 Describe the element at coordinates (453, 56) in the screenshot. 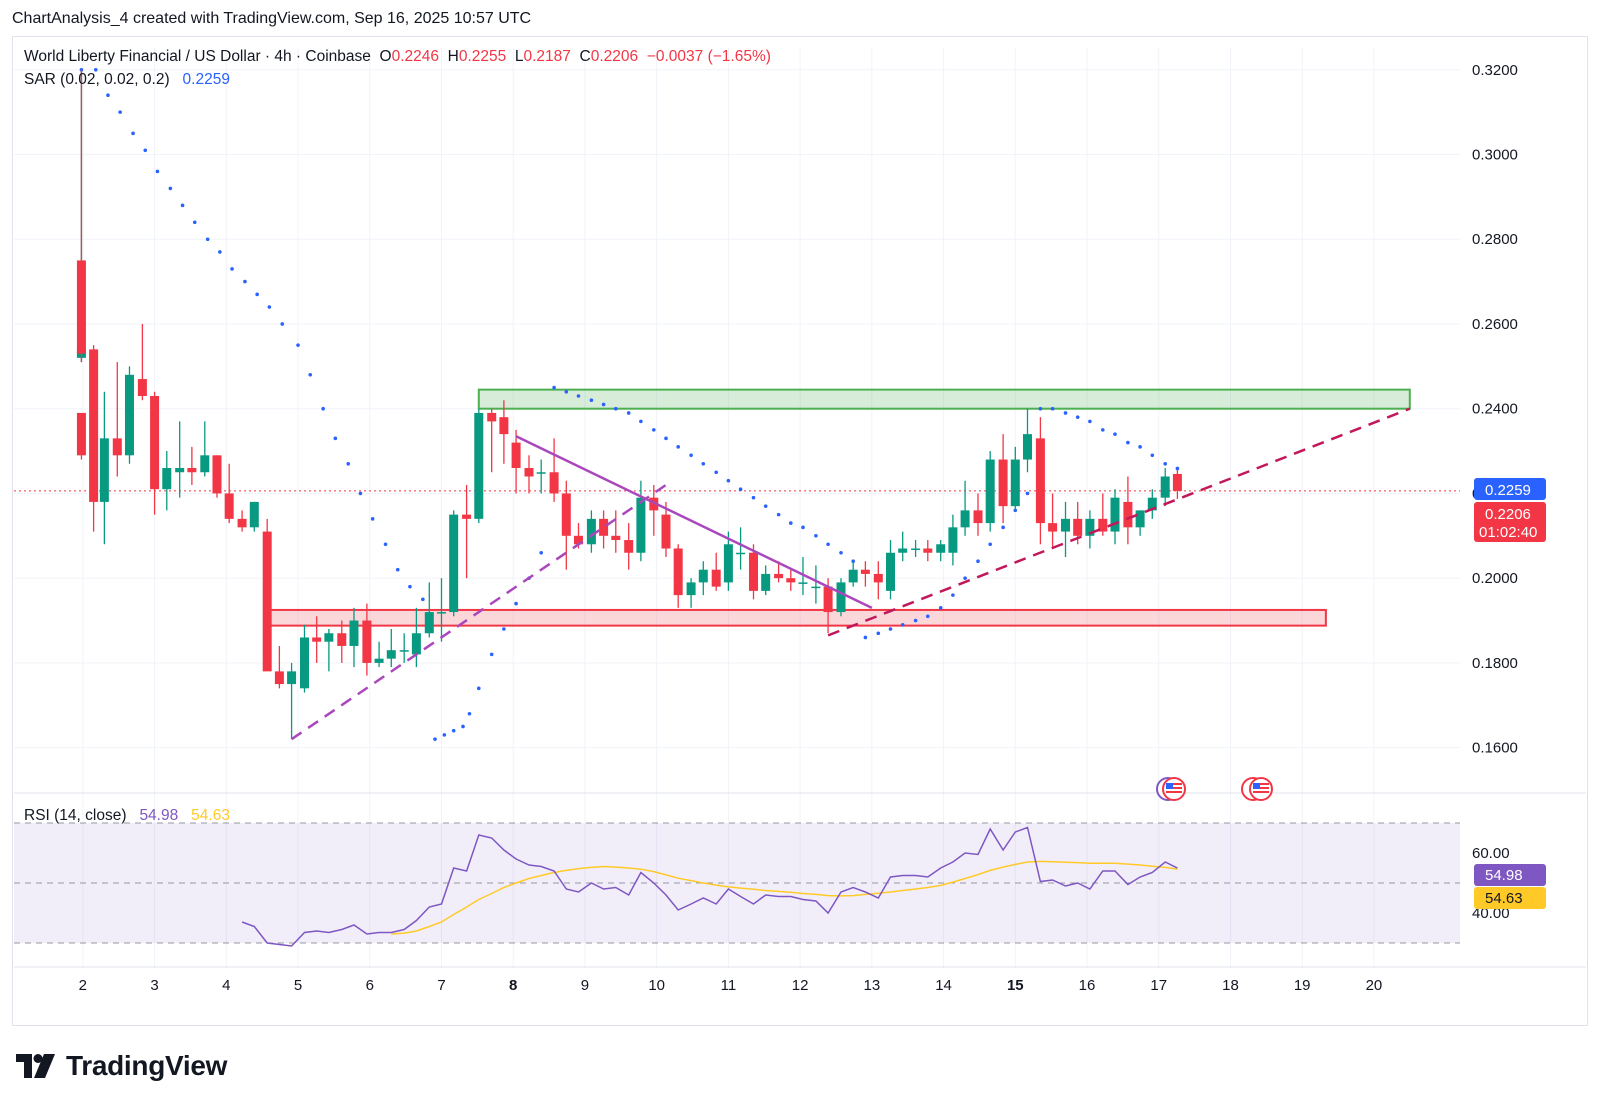

I see `high-label: H` at that location.